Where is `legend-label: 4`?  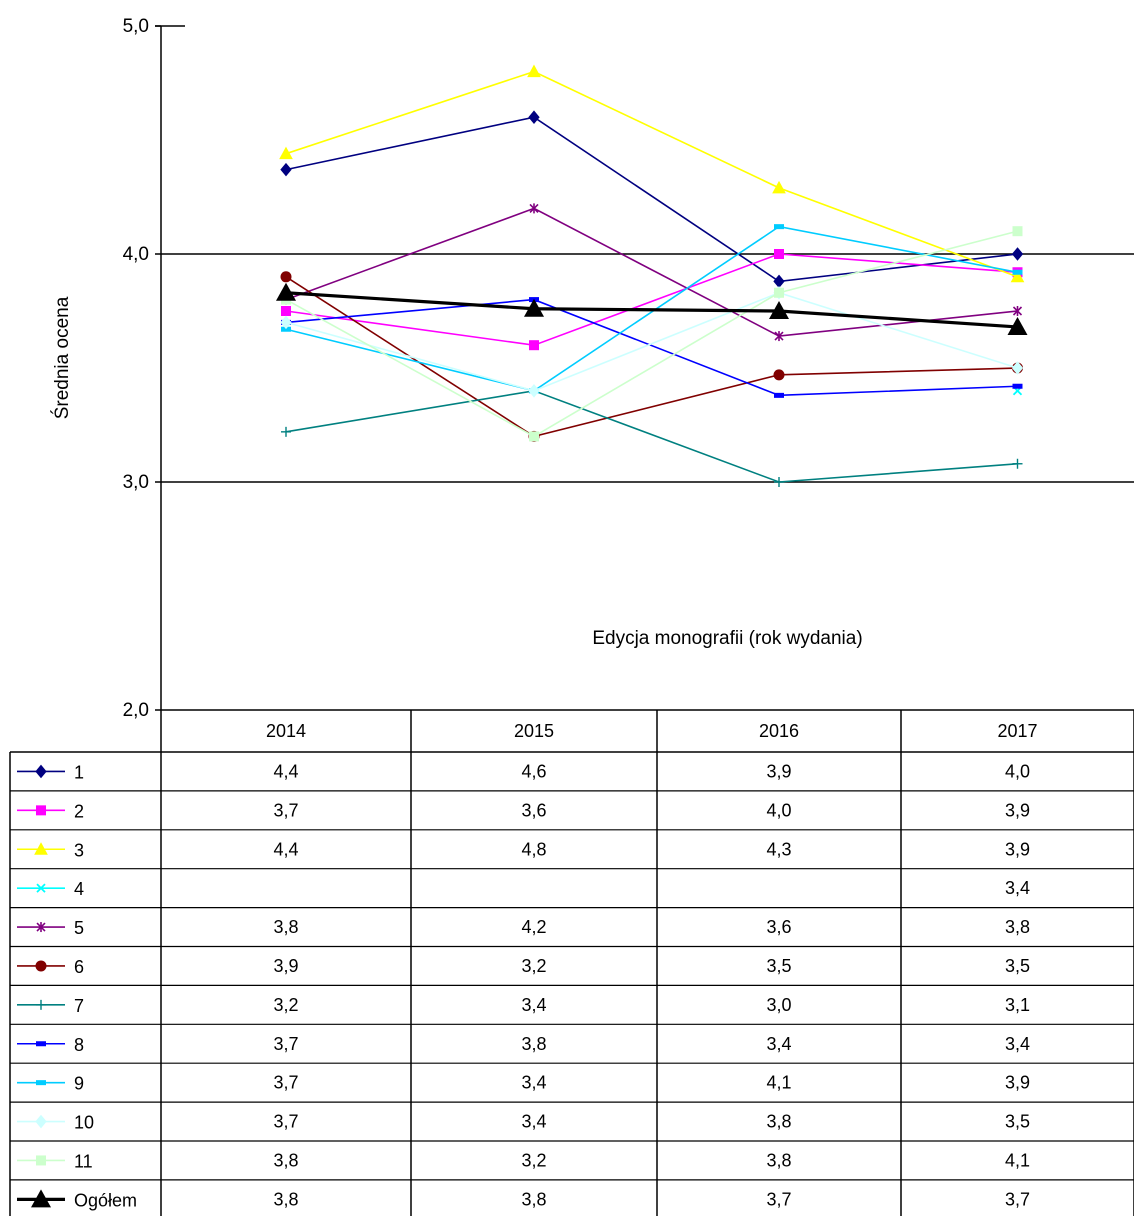
legend-label: 4 is located at coordinates (79, 889).